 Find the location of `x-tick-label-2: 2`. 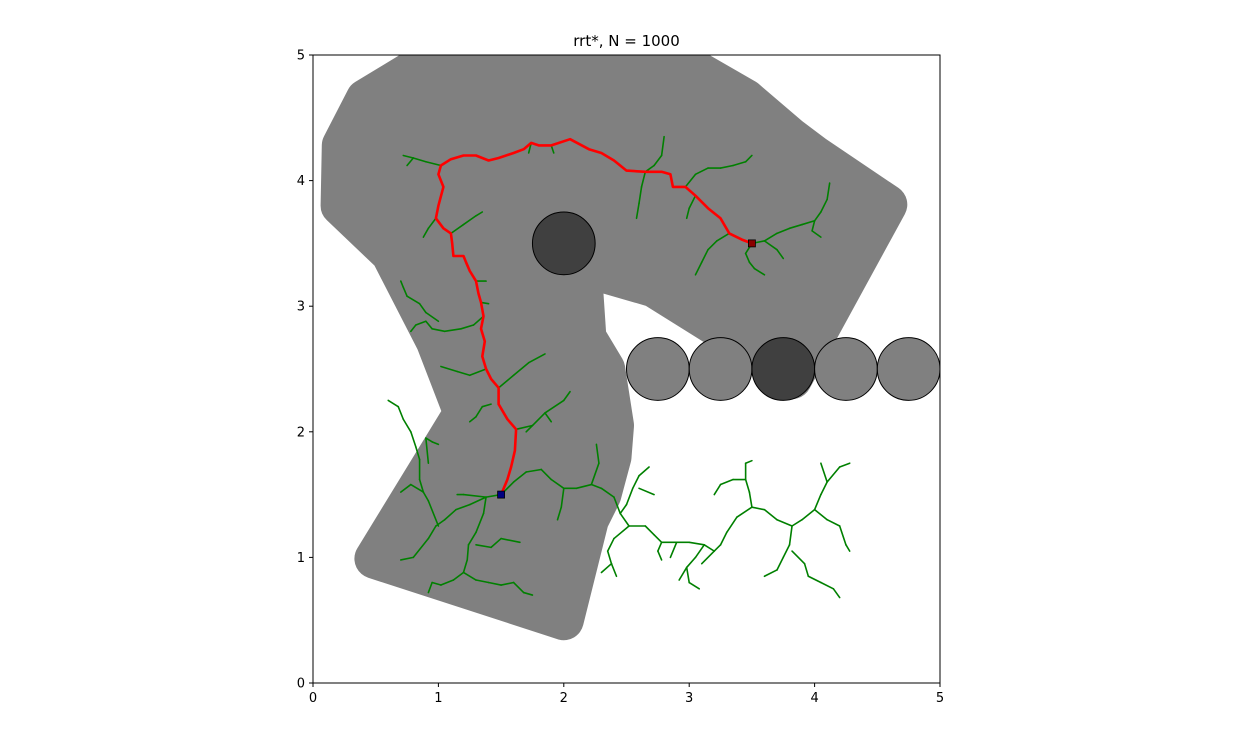

x-tick-label-2: 2 is located at coordinates (564, 698).